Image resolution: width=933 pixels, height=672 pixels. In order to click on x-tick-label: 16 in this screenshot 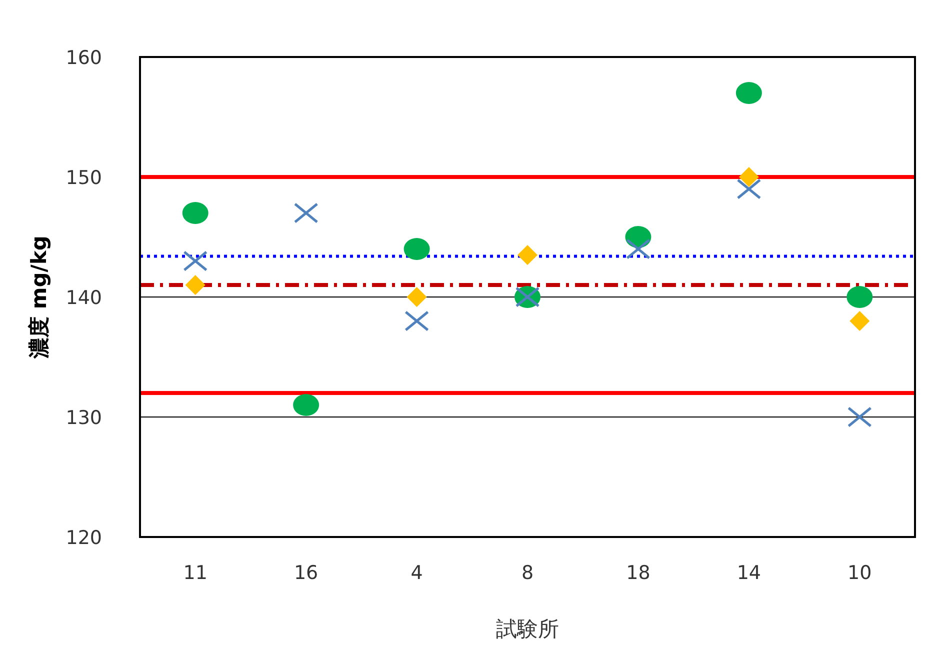, I will do `click(306, 573)`.